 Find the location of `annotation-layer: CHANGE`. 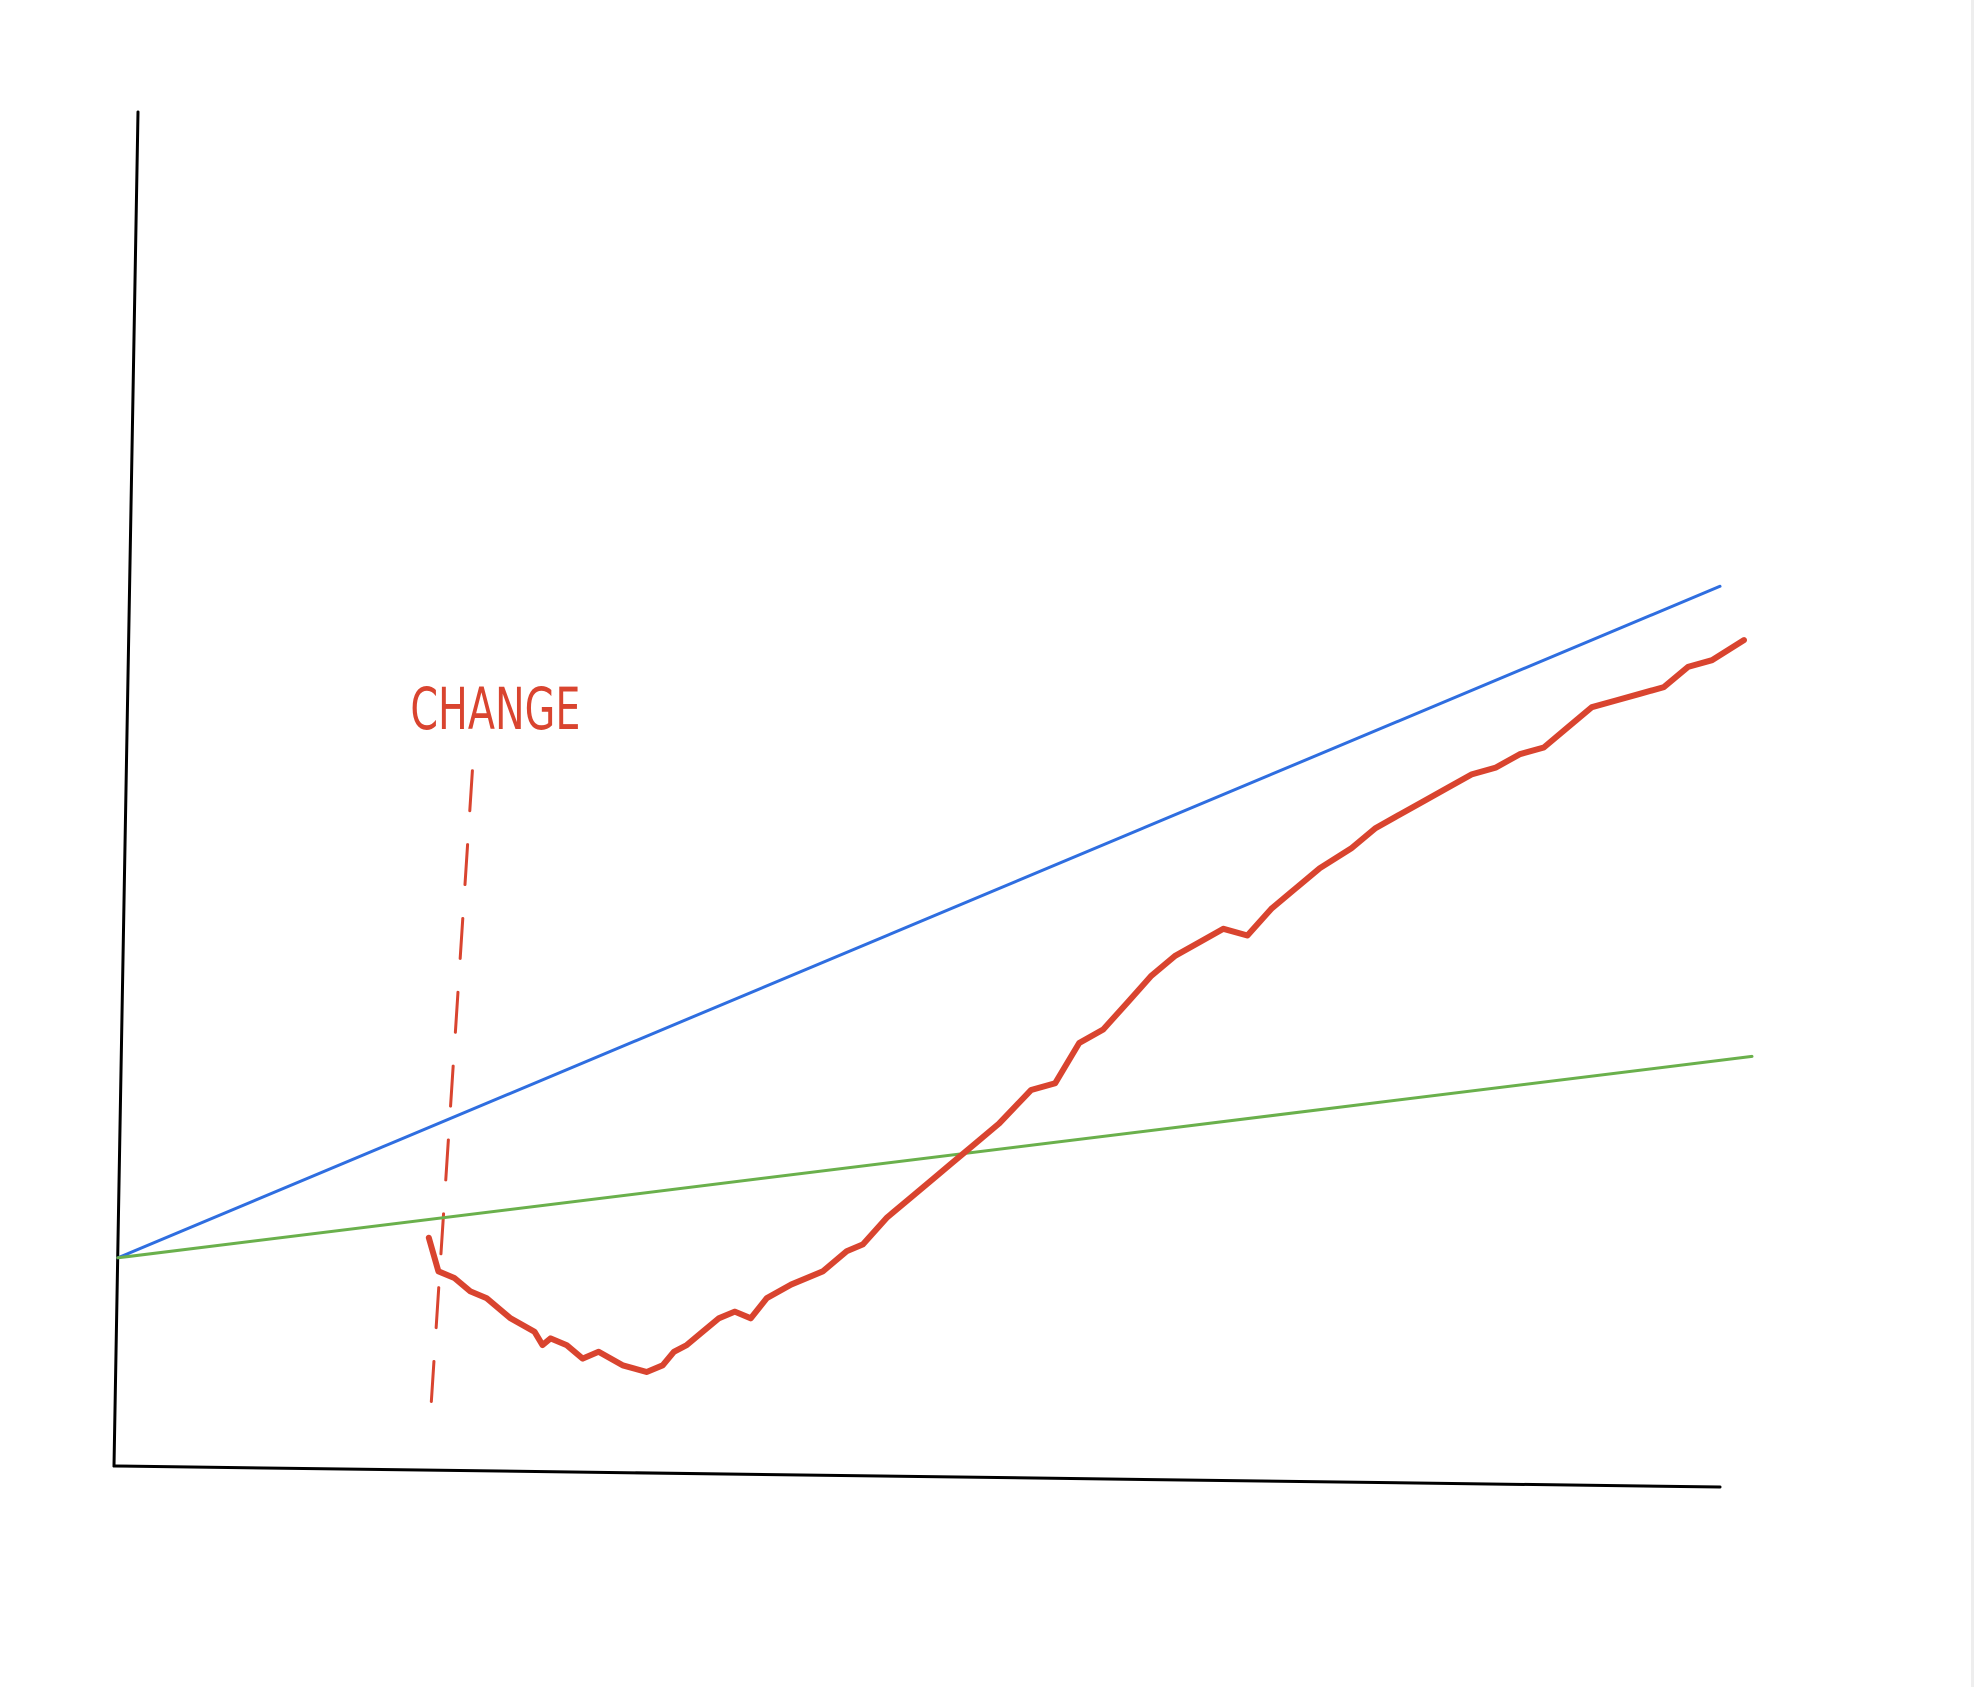

annotation-layer: CHANGE is located at coordinates (495, 1046).